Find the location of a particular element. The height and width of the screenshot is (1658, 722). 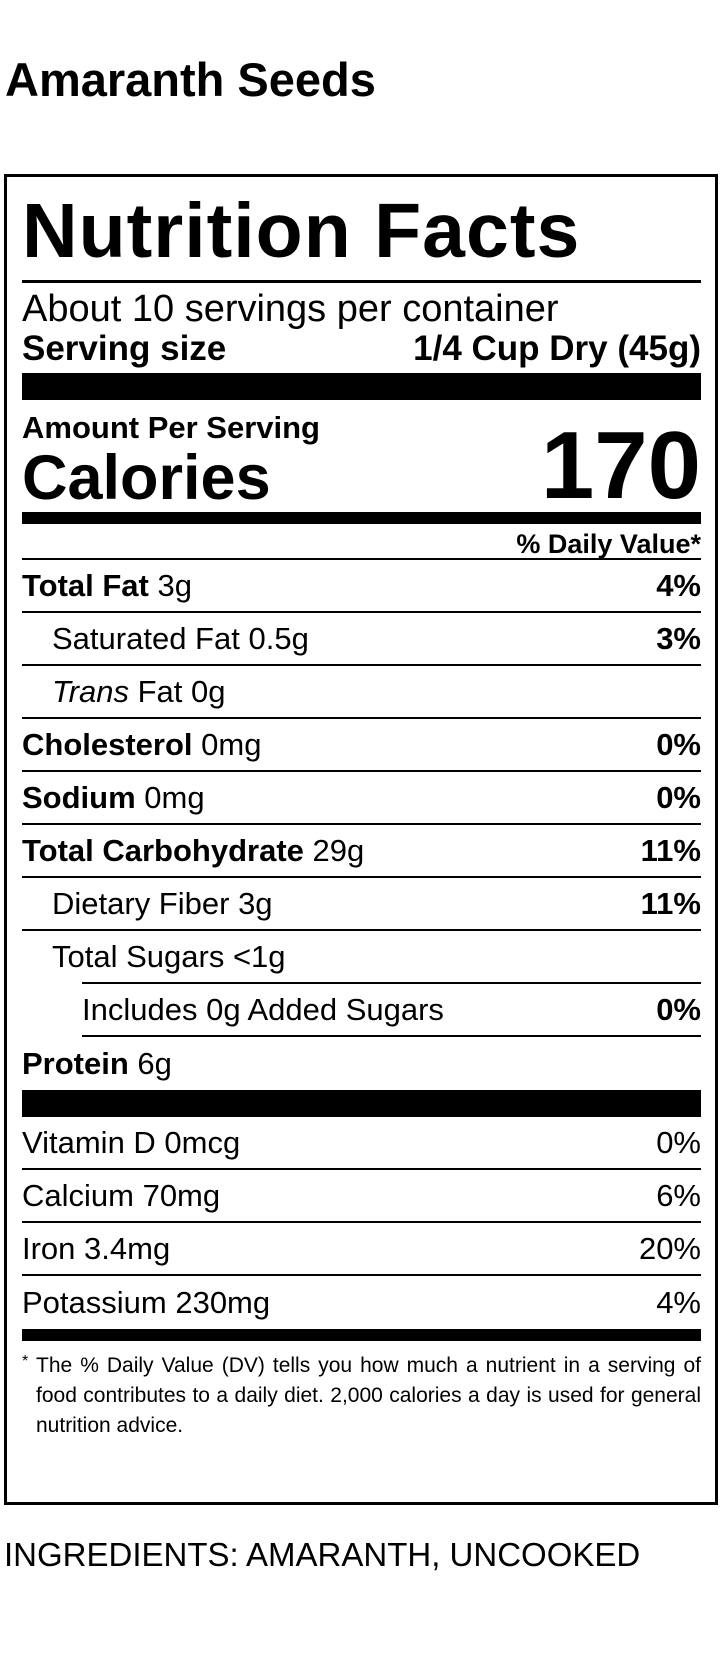

nutrient-name: Saturated Fat is located at coordinates (146, 638).